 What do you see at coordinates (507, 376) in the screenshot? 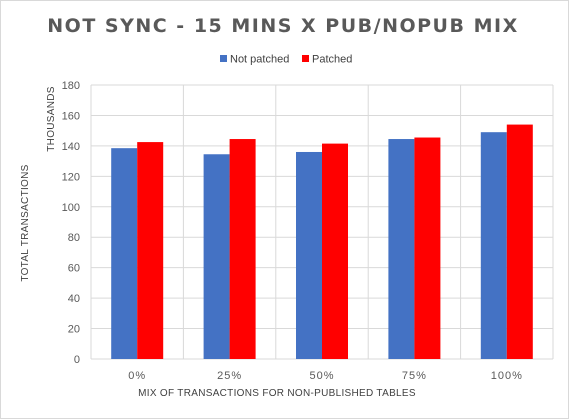
I see `x-tick-label-4: 100%` at bounding box center [507, 376].